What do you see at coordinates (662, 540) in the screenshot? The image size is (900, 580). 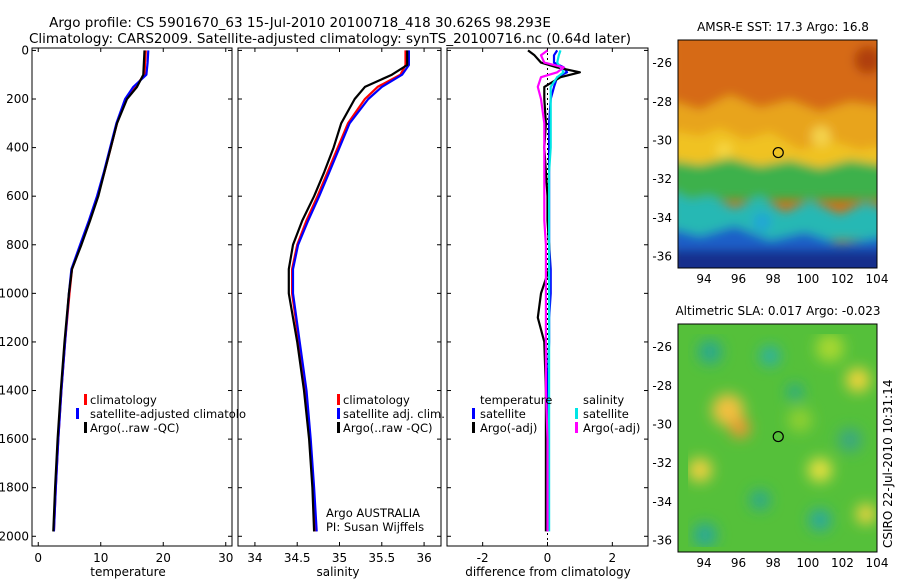 I see `sla_map-ytick-label: -36` at bounding box center [662, 540].